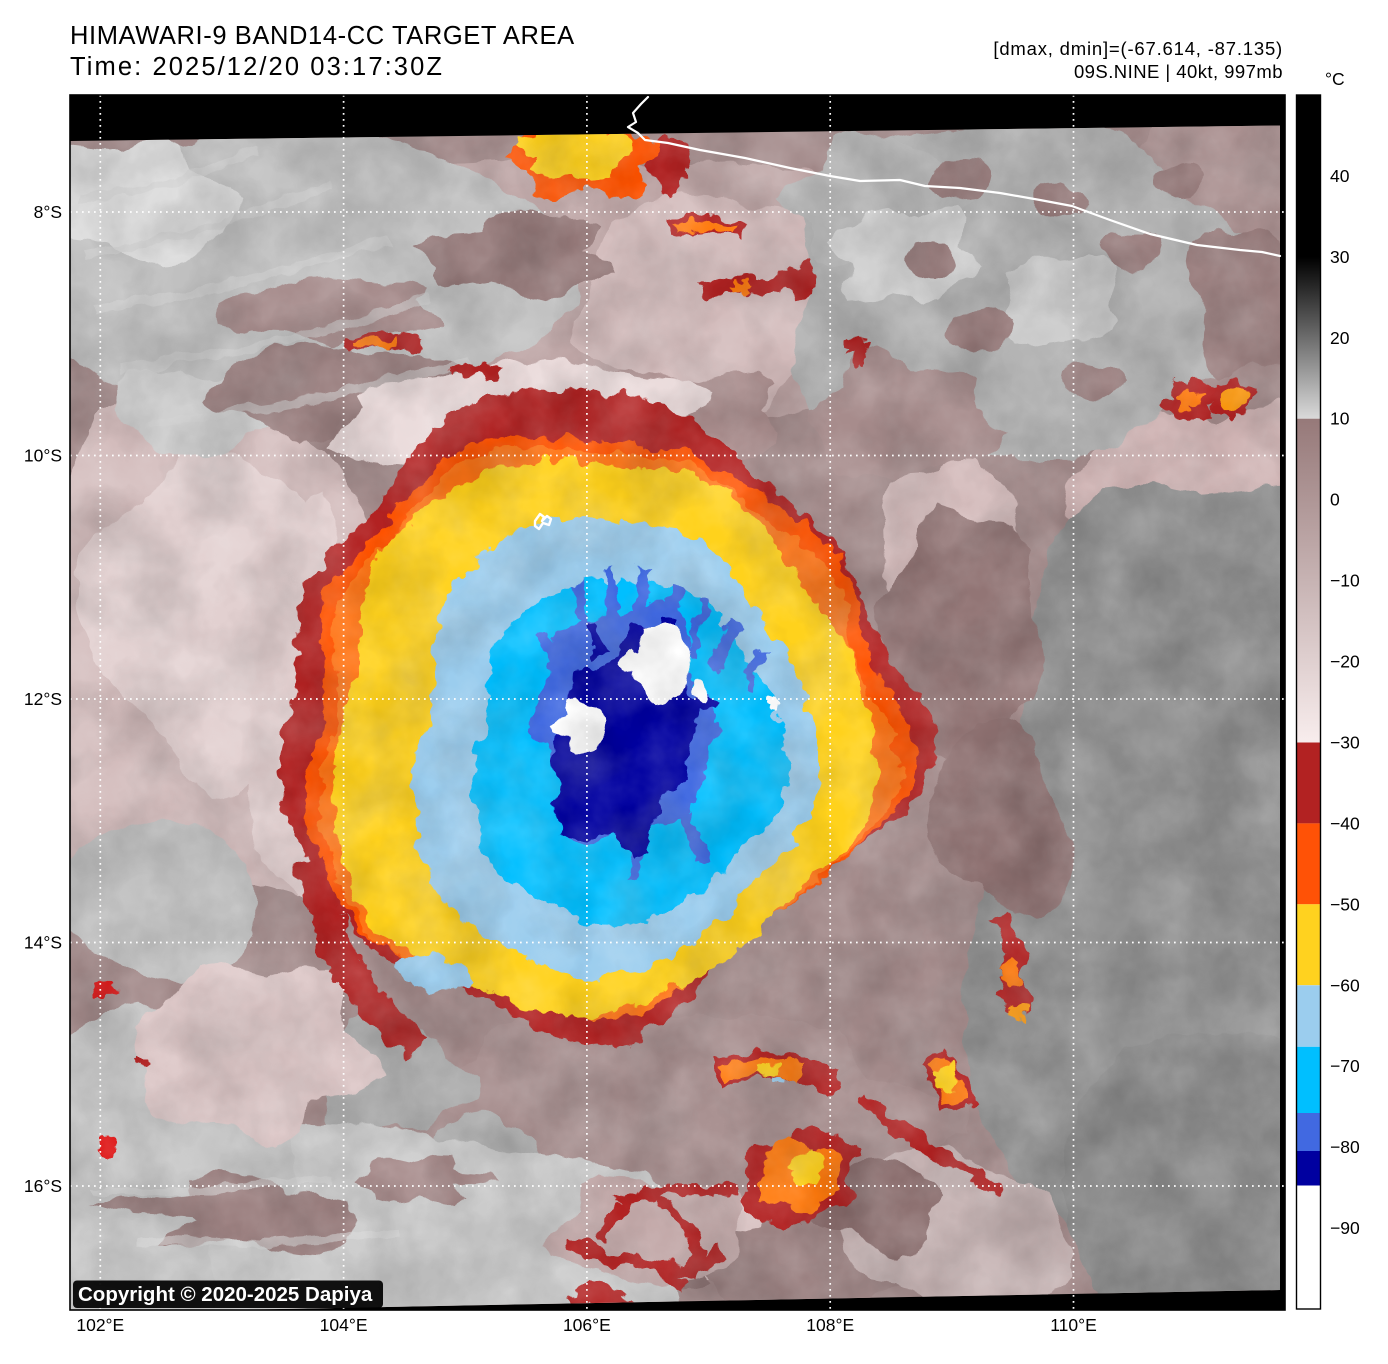 The image size is (1388, 1364). What do you see at coordinates (100, 1325) in the screenshot?
I see `svg-text: 102°E` at bounding box center [100, 1325].